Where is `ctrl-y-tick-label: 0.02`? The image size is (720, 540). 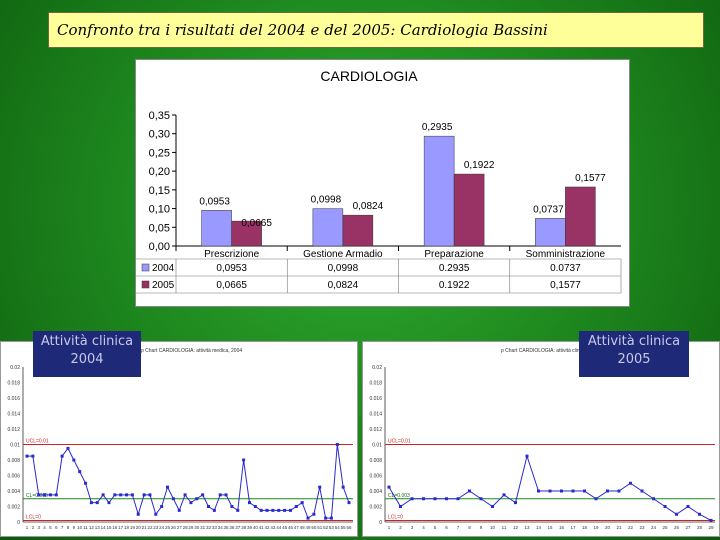
ctrl-y-tick-label: 0.02 is located at coordinates (15, 368).